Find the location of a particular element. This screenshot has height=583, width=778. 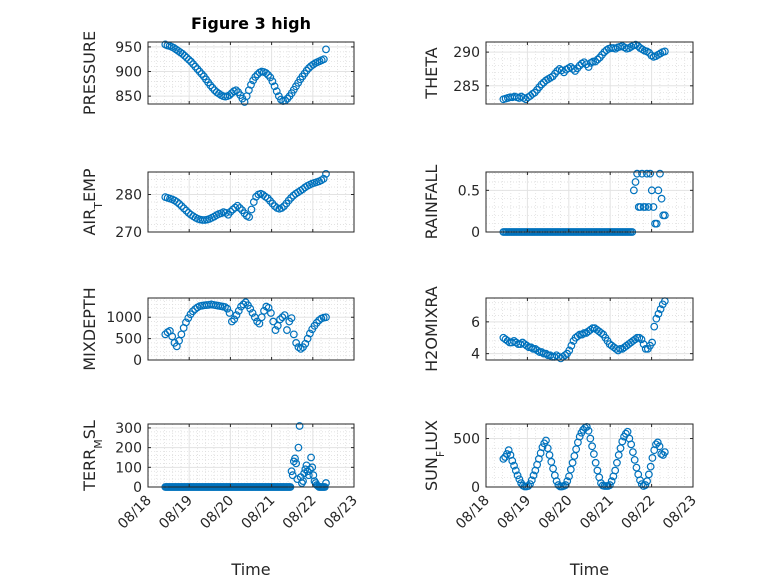

y-tick-label: 6 is located at coordinates (475, 323).